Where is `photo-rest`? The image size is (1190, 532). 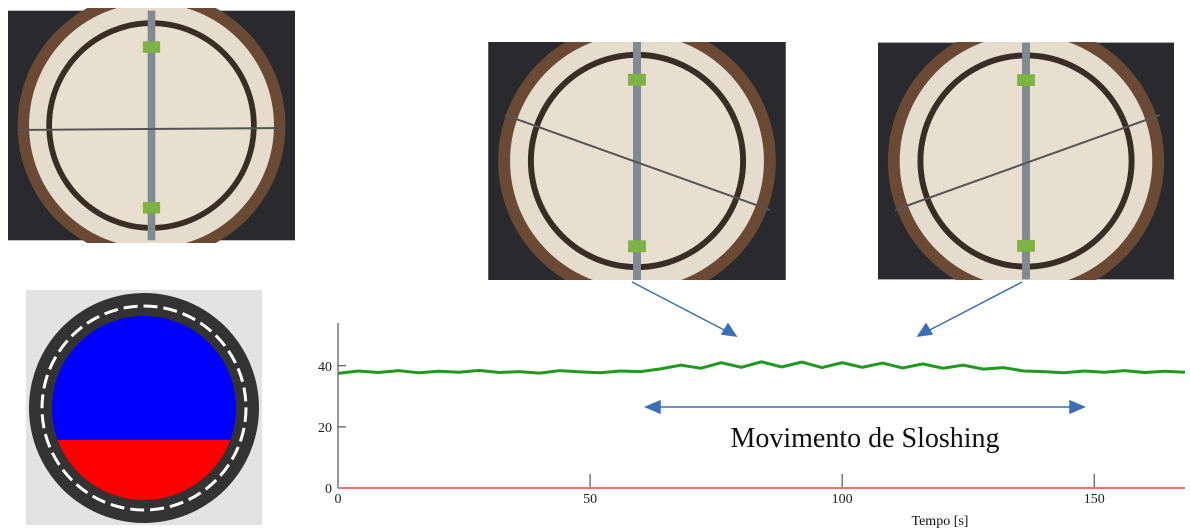
photo-rest is located at coordinates (151, 125).